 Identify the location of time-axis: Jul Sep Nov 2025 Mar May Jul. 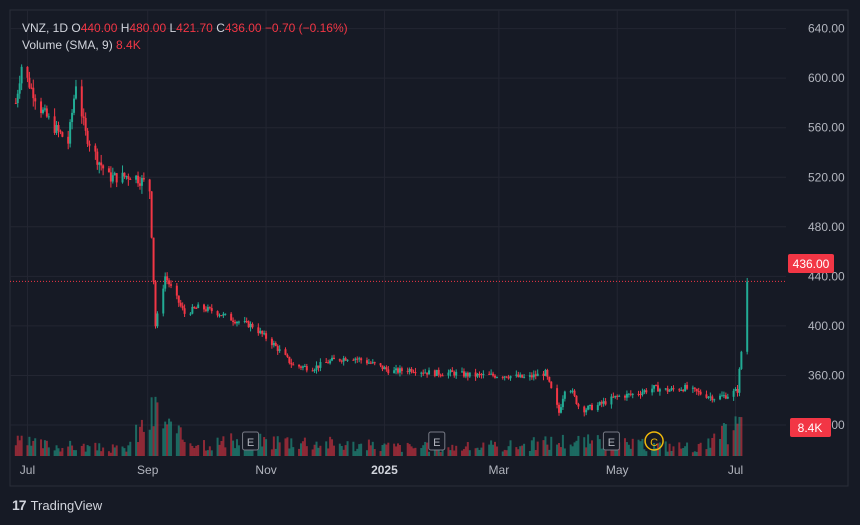
(381, 470).